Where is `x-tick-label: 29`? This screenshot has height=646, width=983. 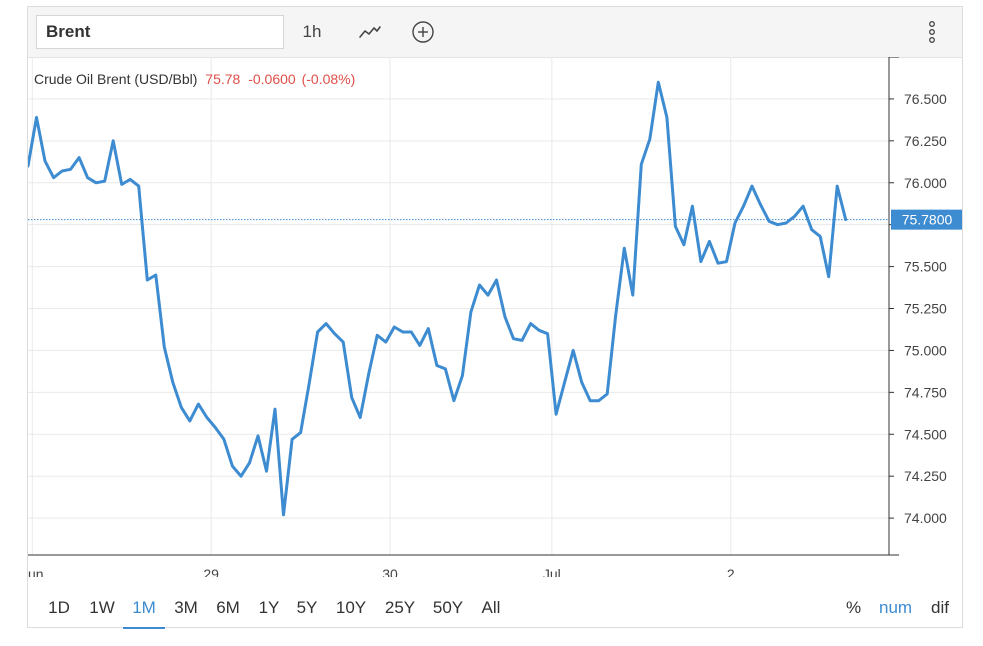 x-tick-label: 29 is located at coordinates (211, 571).